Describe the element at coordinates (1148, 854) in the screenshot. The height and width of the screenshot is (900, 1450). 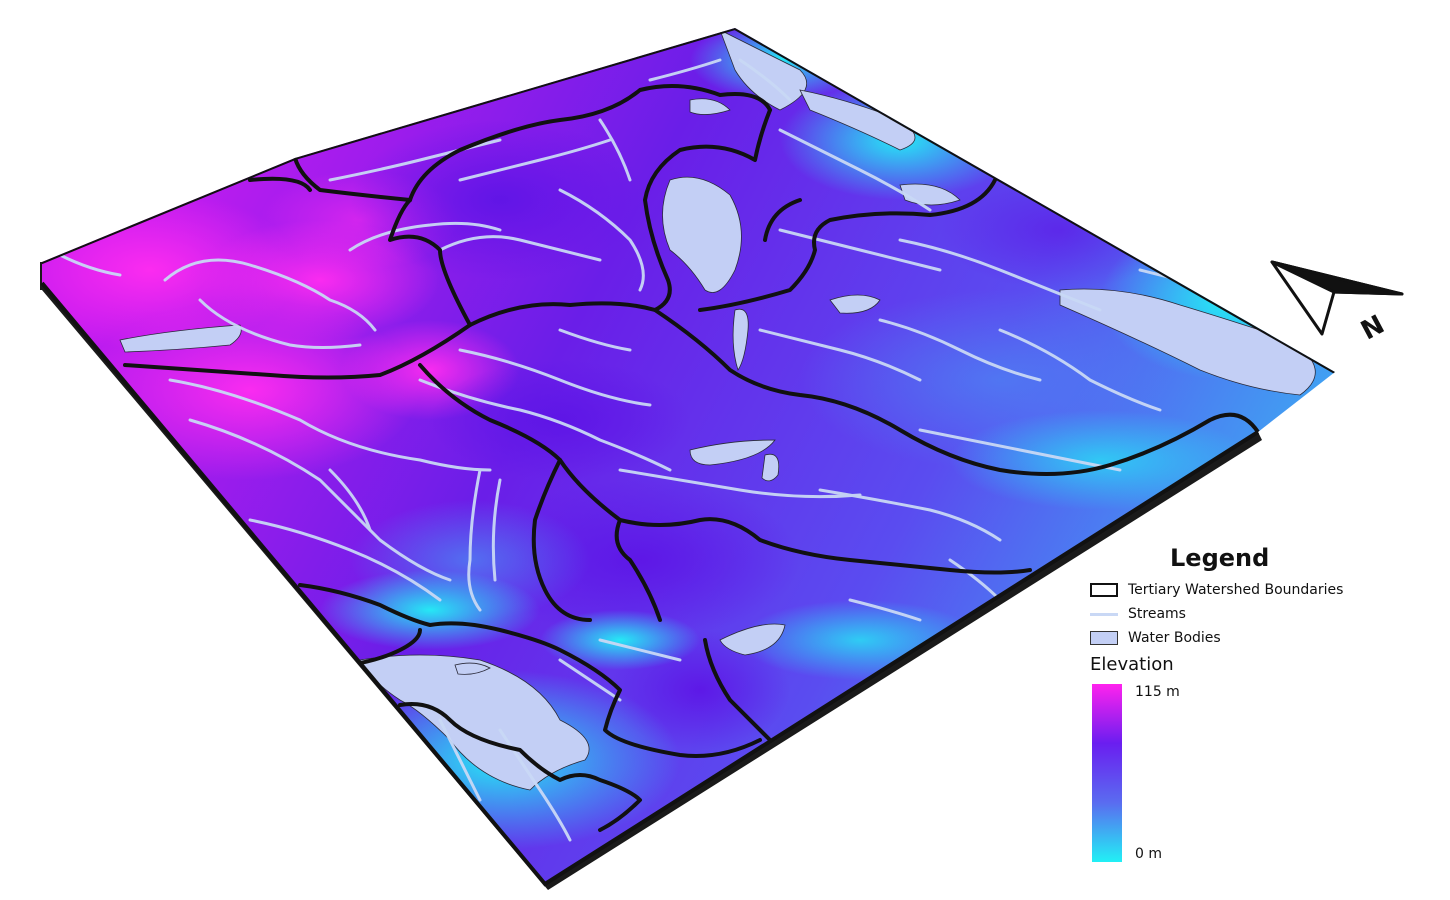
I see `elevation-min-label: 0 m` at that location.